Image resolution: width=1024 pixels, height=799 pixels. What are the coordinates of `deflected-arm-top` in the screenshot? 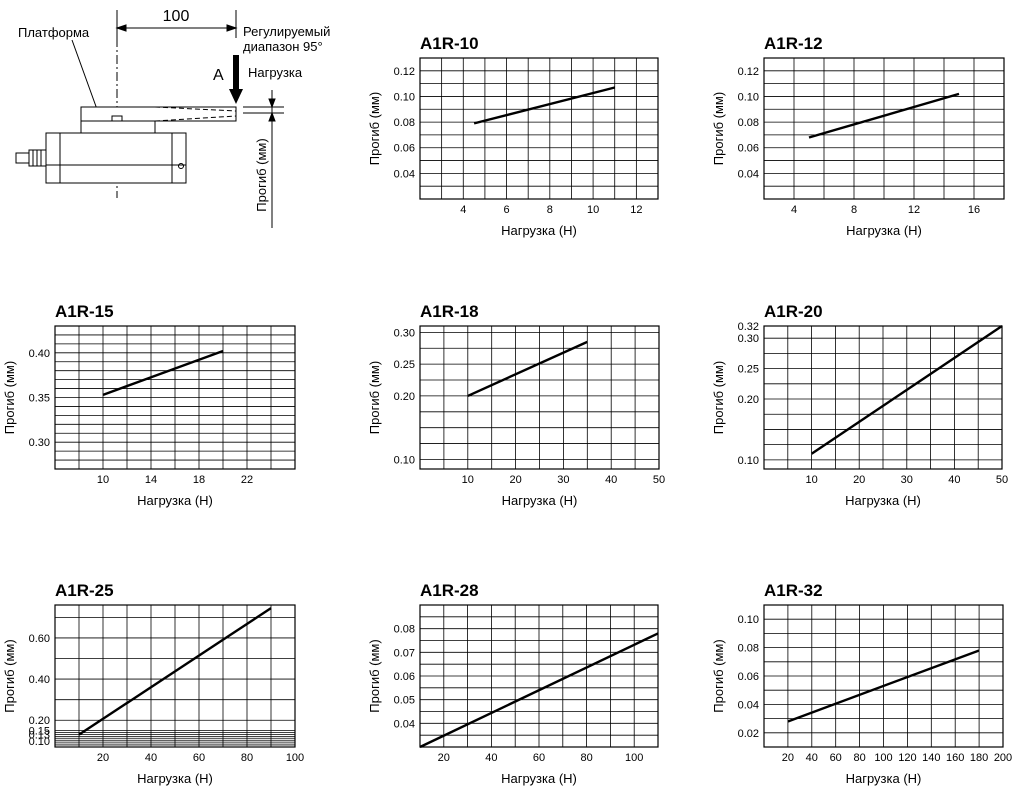 It's located at (195, 109).